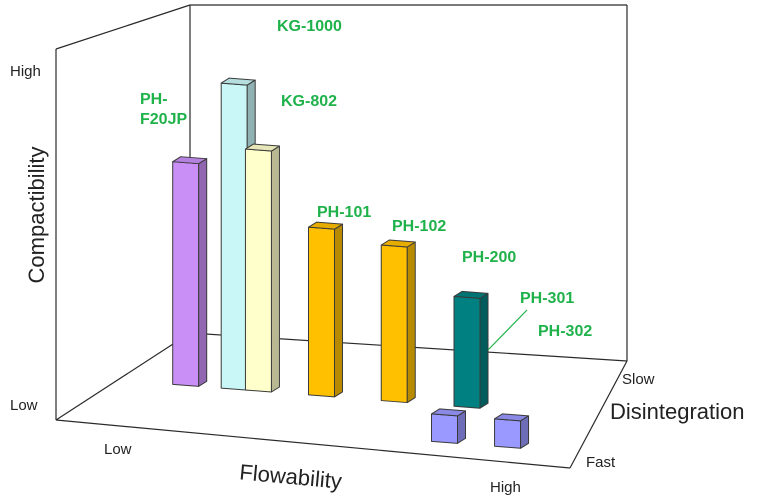 This screenshot has width=776, height=503. Describe the element at coordinates (677, 411) in the screenshot. I see `disintegration-axis-title: Disintegration` at that location.